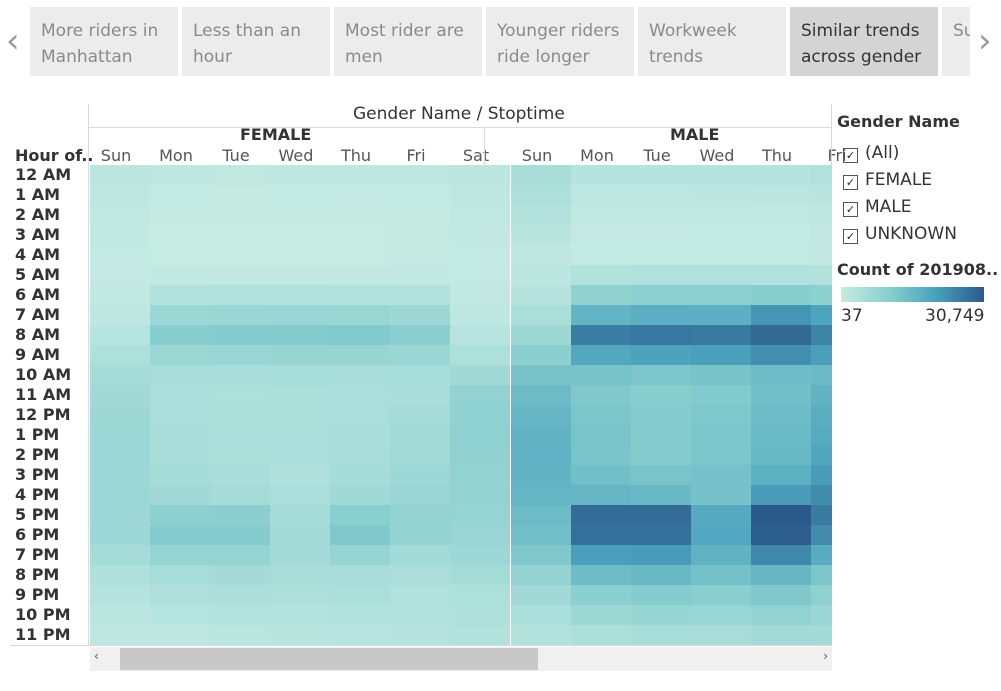 Image resolution: width=1001 pixels, height=691 pixels. What do you see at coordinates (887, 180) in the screenshot?
I see `filter-item: ✓ FEMALE` at bounding box center [887, 180].